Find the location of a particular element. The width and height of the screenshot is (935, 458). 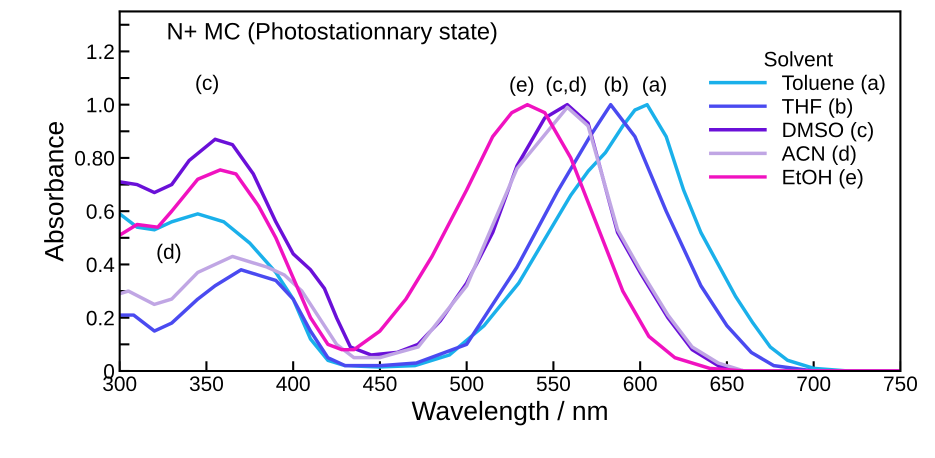

x-axis-title: Wavelength / nm is located at coordinates (509, 413).